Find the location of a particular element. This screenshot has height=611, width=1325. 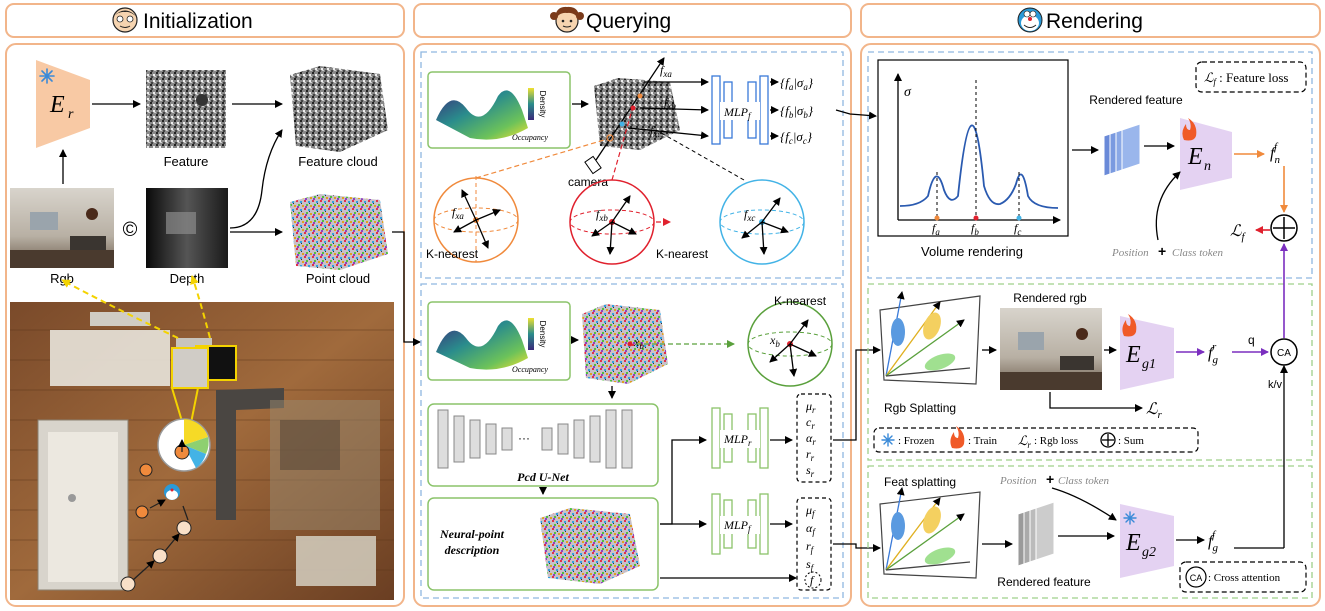

svg-text: αr is located at coordinates (811, 439).